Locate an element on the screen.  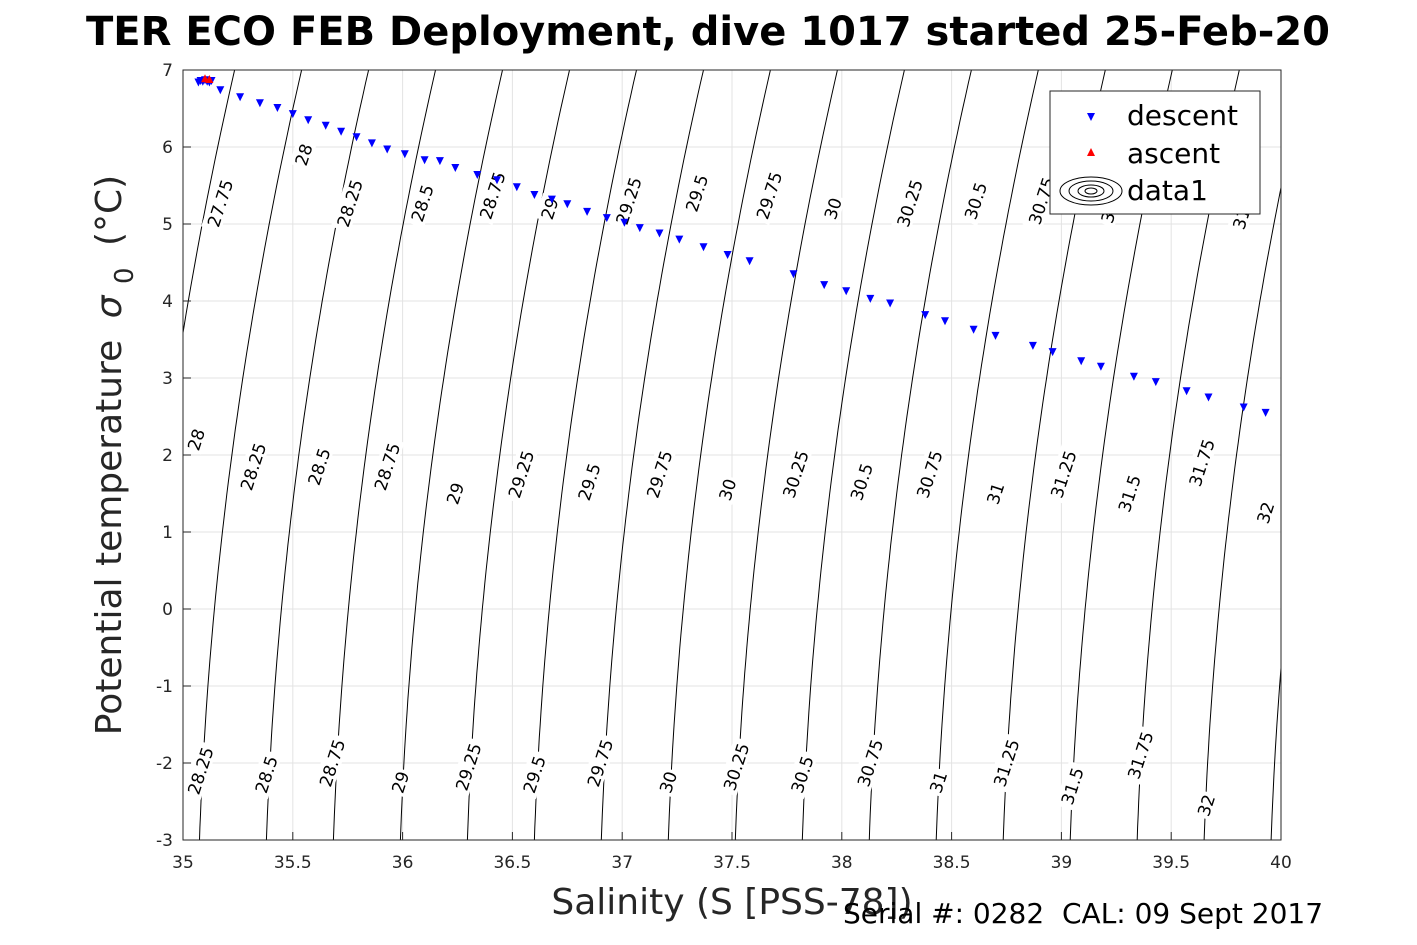
x-tick-label: 37 is located at coordinates (622, 863).